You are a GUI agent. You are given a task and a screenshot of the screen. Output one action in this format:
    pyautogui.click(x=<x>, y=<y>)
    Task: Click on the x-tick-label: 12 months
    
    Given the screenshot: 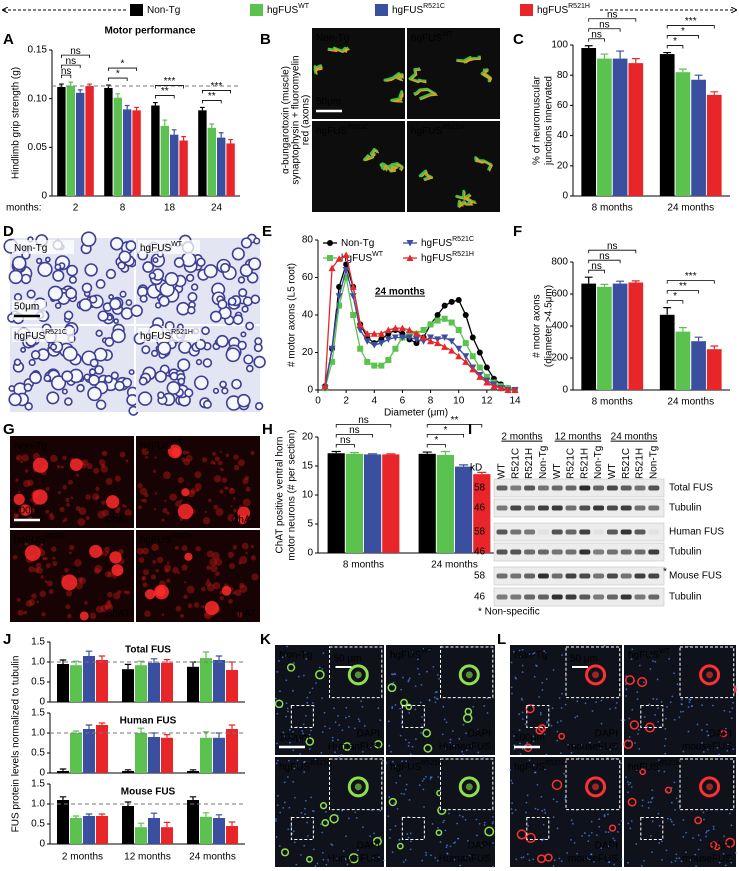 What is the action you would take?
    pyautogui.click(x=147, y=857)
    